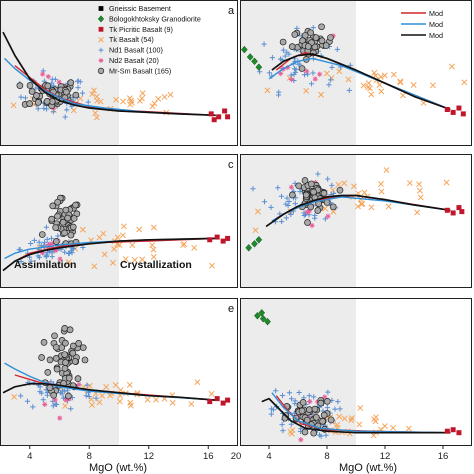  I want to click on panel-content, so click(339, 376).